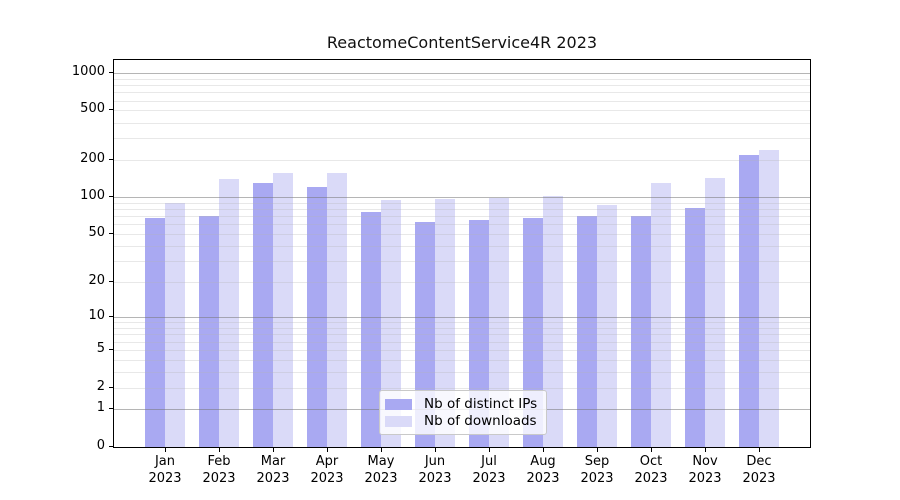 The height and width of the screenshot is (500, 900). Describe the element at coordinates (100, 408) in the screenshot. I see `y-axis-tick-label: 1` at that location.